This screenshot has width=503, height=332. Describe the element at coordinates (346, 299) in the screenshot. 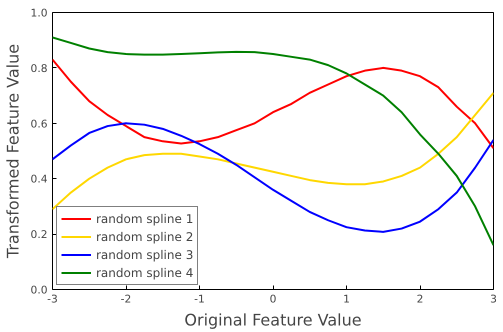

I see `x-tick-label: 1` at that location.